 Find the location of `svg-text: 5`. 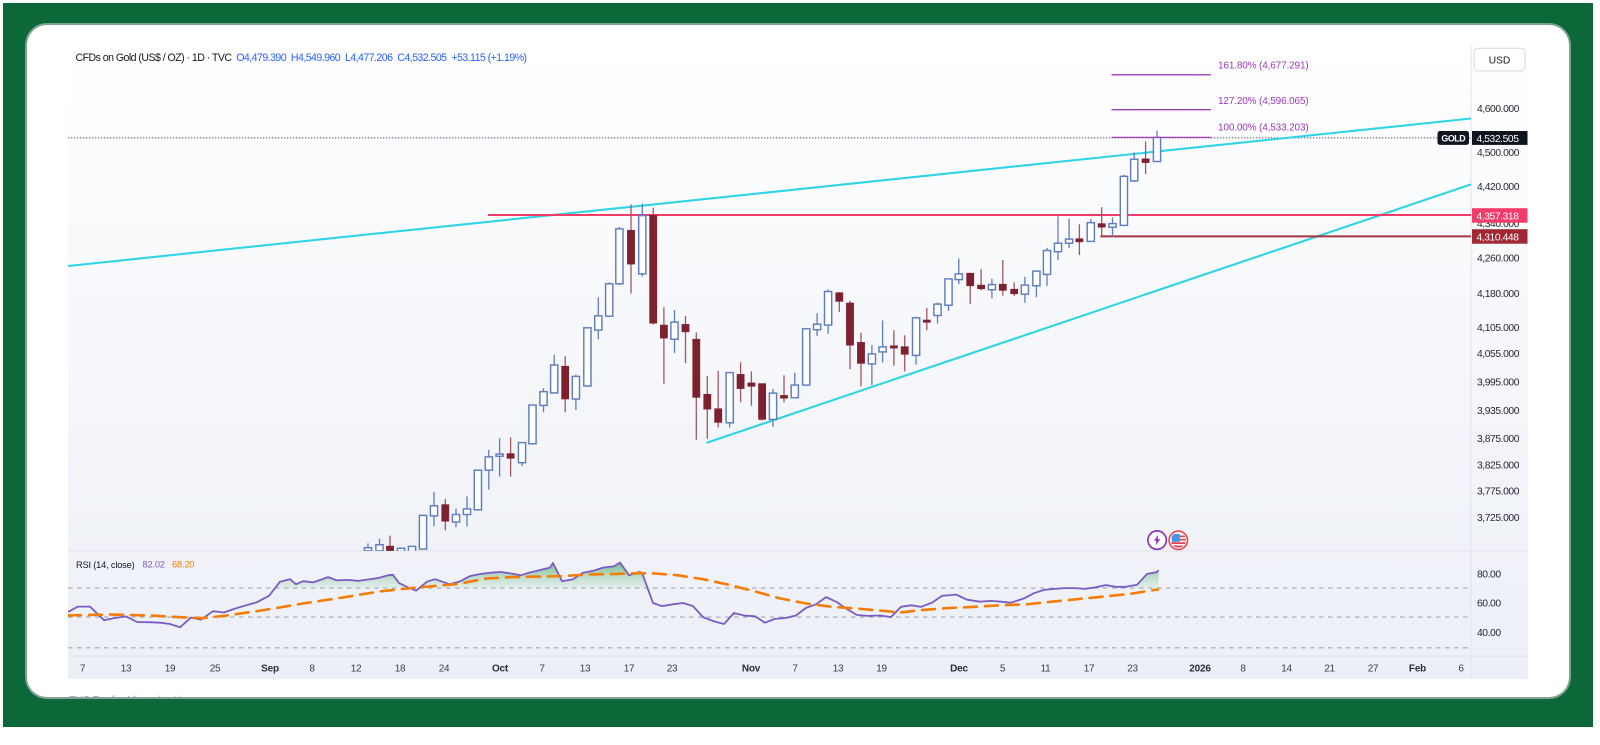

svg-text: 5 is located at coordinates (1003, 668).